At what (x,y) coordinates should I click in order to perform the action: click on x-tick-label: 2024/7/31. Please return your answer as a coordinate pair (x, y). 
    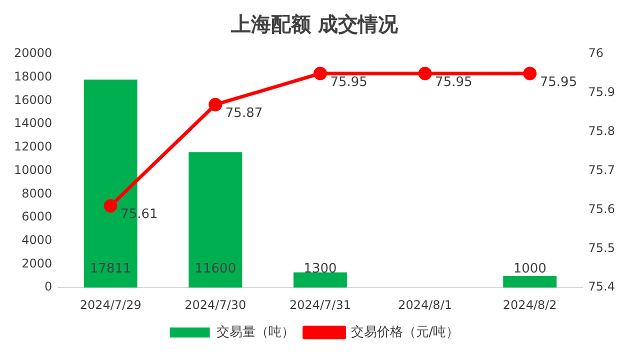
    Looking at the image, I should click on (320, 305).